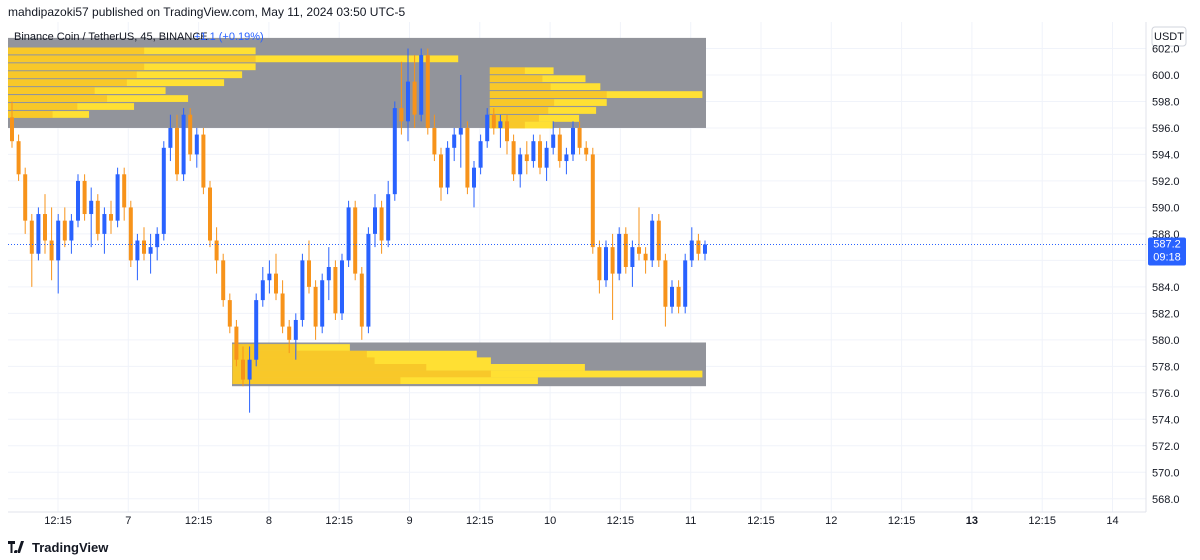  I want to click on currency-label: USDT, so click(1169, 37).